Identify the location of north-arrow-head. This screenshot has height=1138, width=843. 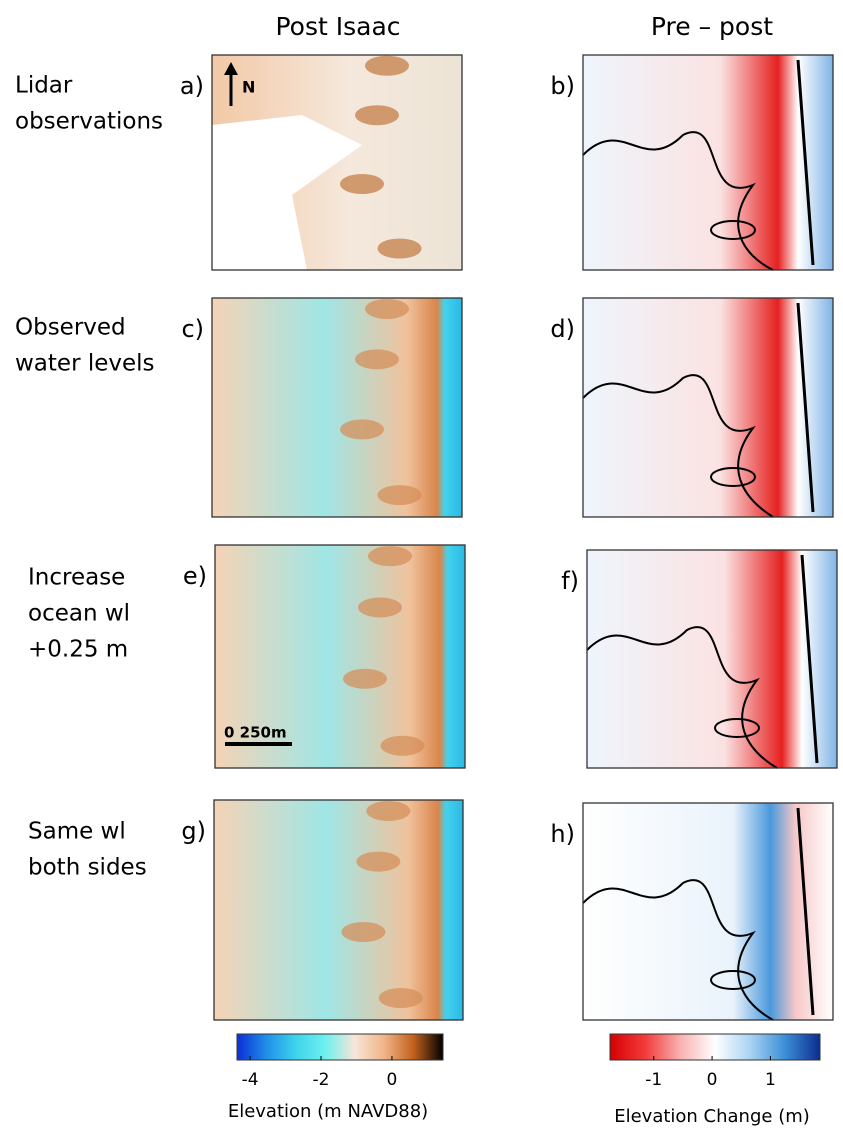
(231, 68).